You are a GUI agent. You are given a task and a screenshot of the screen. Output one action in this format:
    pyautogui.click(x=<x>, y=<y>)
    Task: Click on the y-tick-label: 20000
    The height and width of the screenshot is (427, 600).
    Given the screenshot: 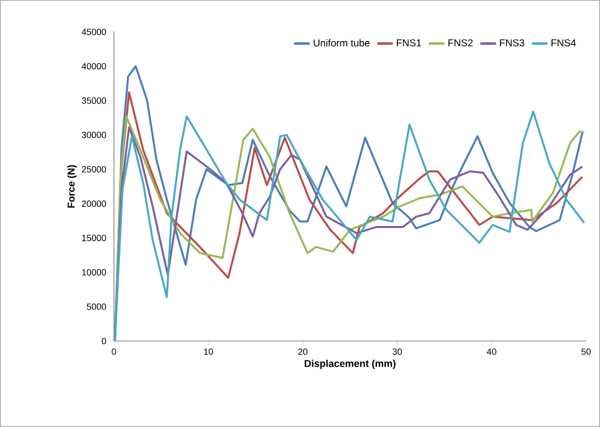 What is the action you would take?
    pyautogui.click(x=94, y=203)
    